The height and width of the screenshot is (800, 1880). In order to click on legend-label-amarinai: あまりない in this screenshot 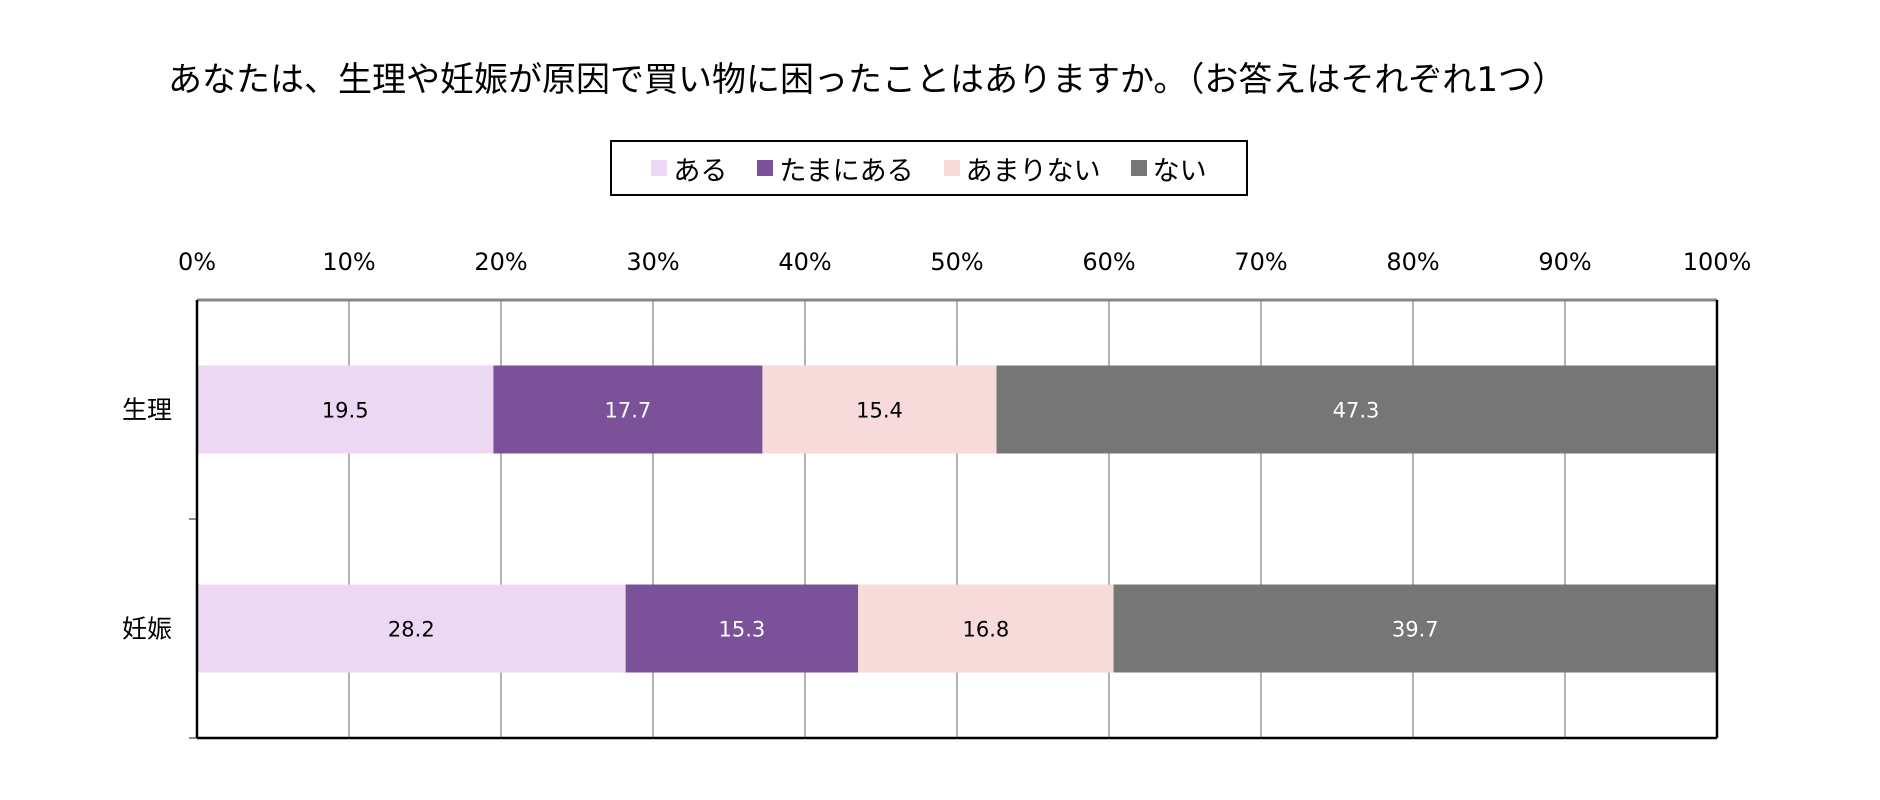, I will do `click(1033, 171)`.